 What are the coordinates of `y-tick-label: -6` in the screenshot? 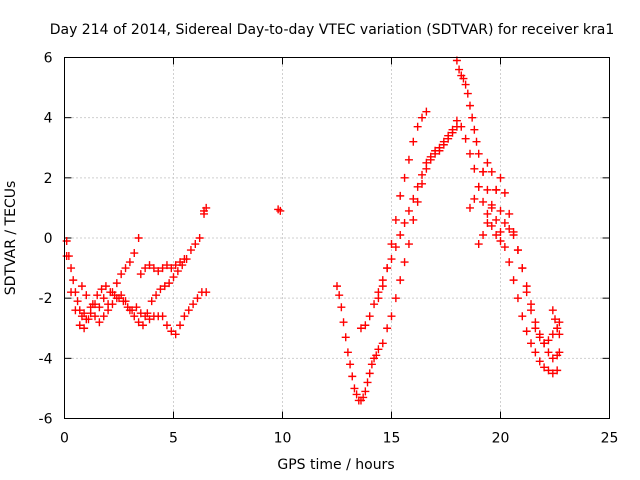 It's located at (46, 420).